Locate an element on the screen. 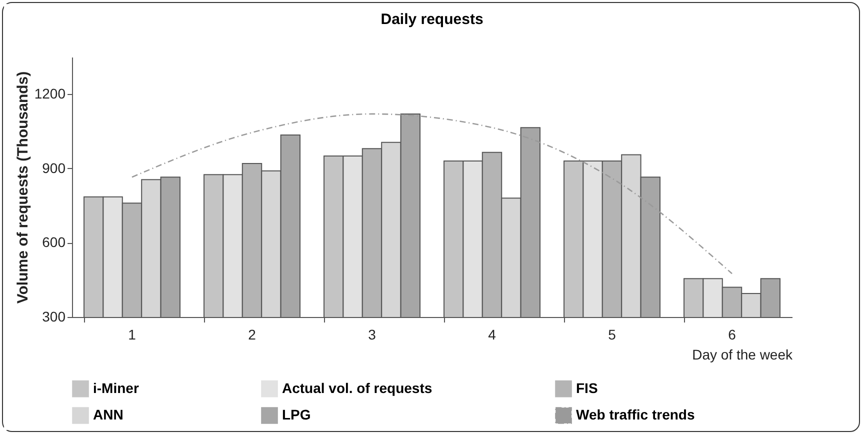  y-tick-label: 600 is located at coordinates (54, 242).